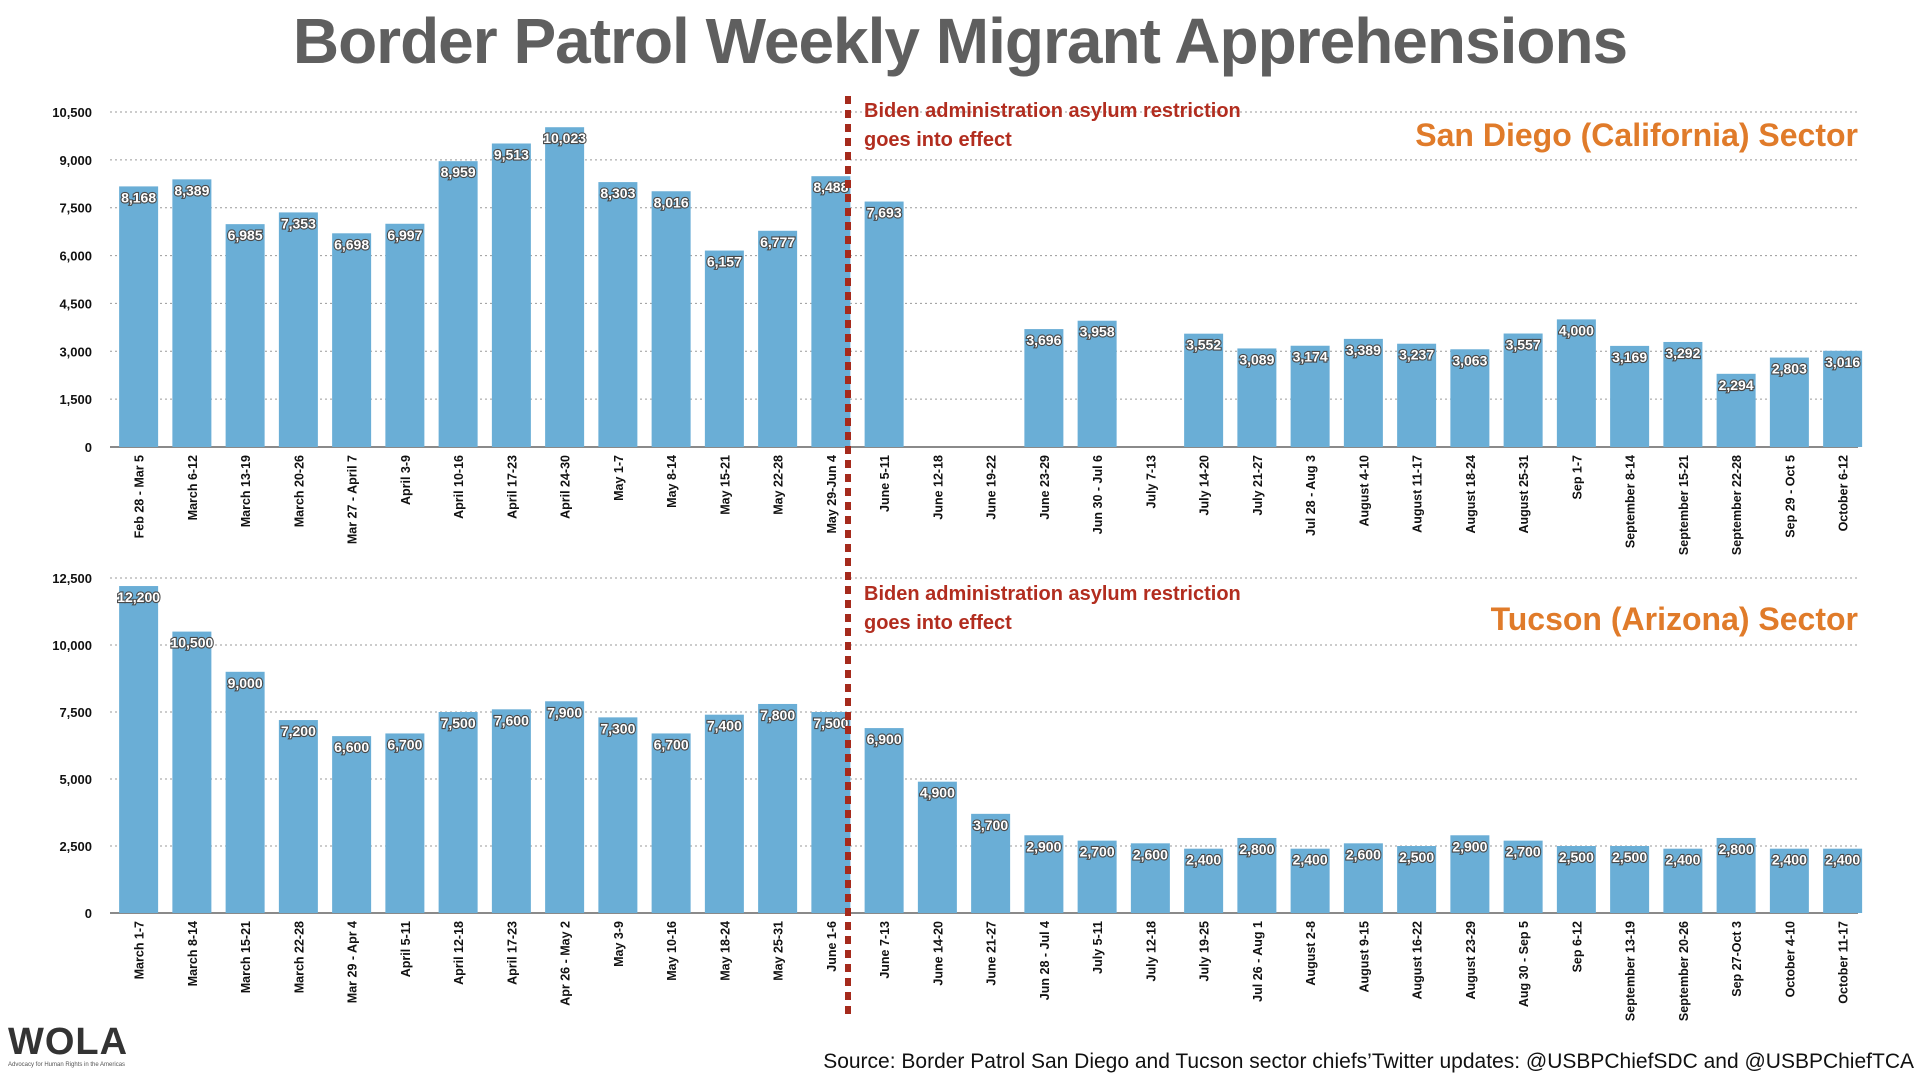 The height and width of the screenshot is (1080, 1920). Describe the element at coordinates (884, 739) in the screenshot. I see `bar-value-label: 6,900` at that location.